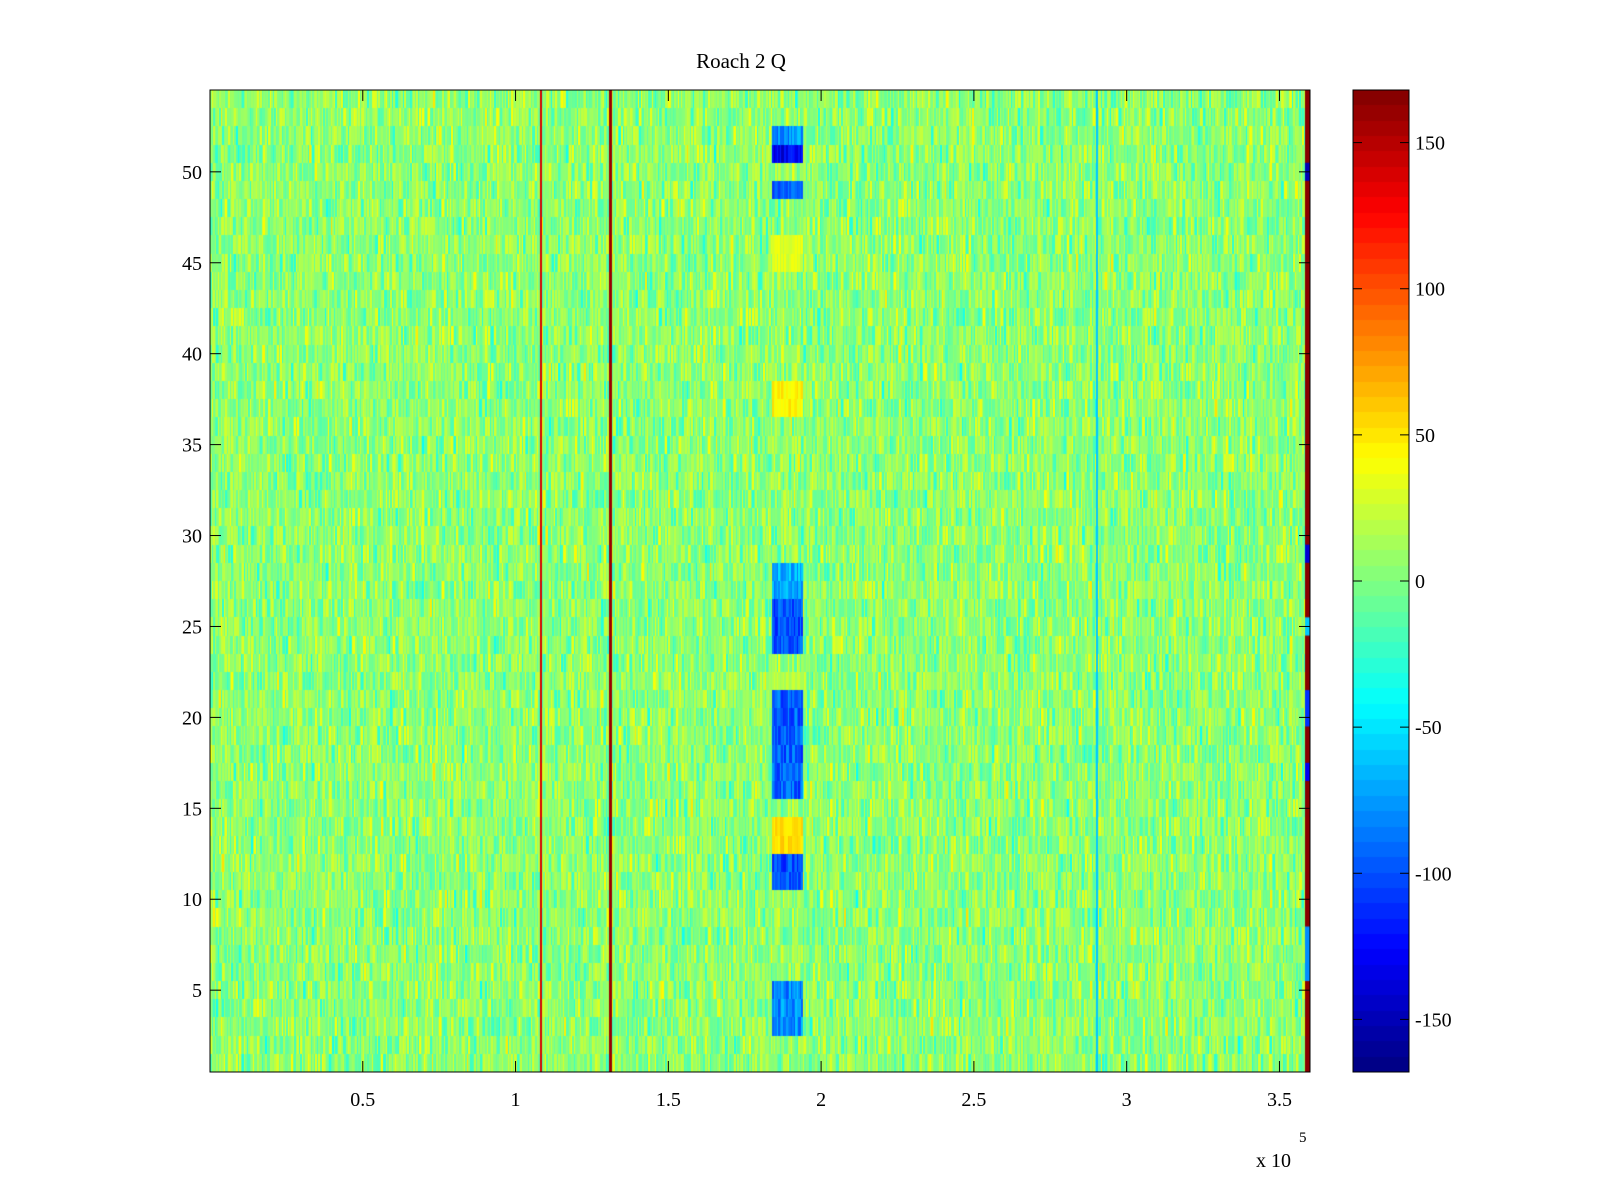 The image size is (1600, 1200). What do you see at coordinates (192, 446) in the screenshot?
I see `y-tick-label: 35` at bounding box center [192, 446].